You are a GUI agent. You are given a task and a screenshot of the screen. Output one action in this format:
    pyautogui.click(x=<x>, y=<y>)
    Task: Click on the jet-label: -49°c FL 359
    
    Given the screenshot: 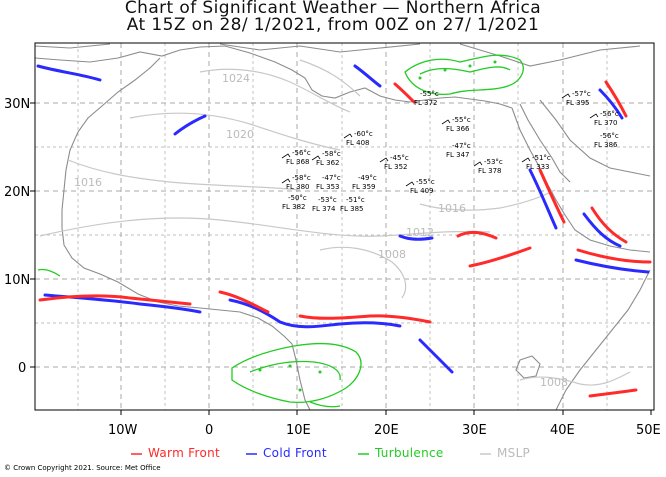 What is the action you would take?
    pyautogui.click(x=364, y=182)
    